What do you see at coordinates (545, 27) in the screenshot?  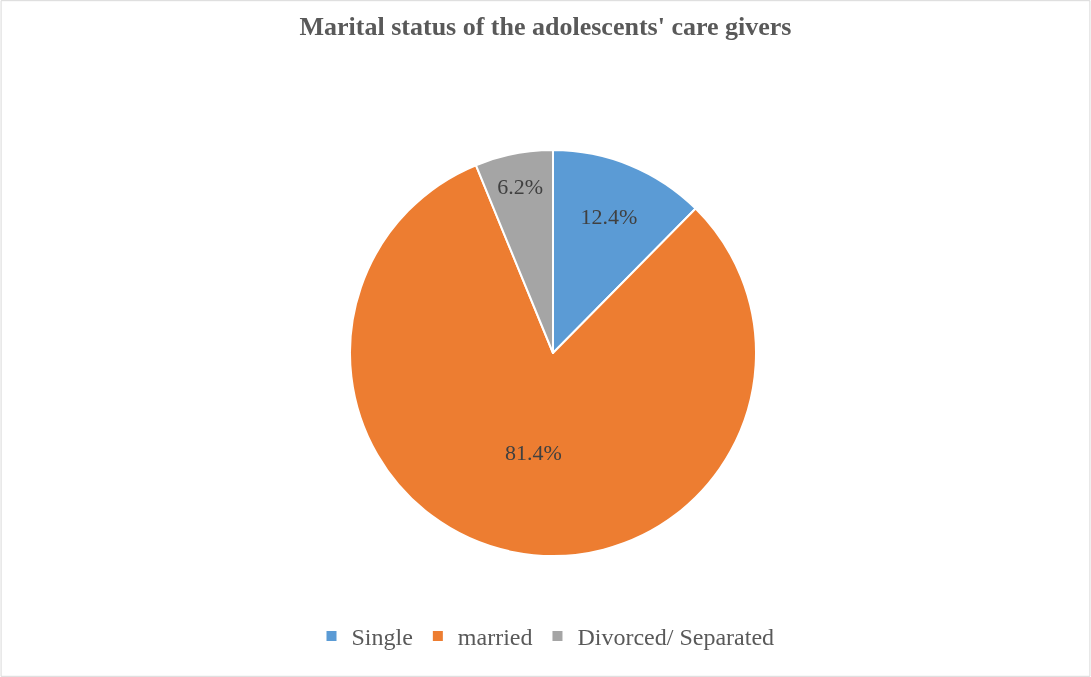 I see `chart-title: Marital status of the adolescents' care givers` at bounding box center [545, 27].